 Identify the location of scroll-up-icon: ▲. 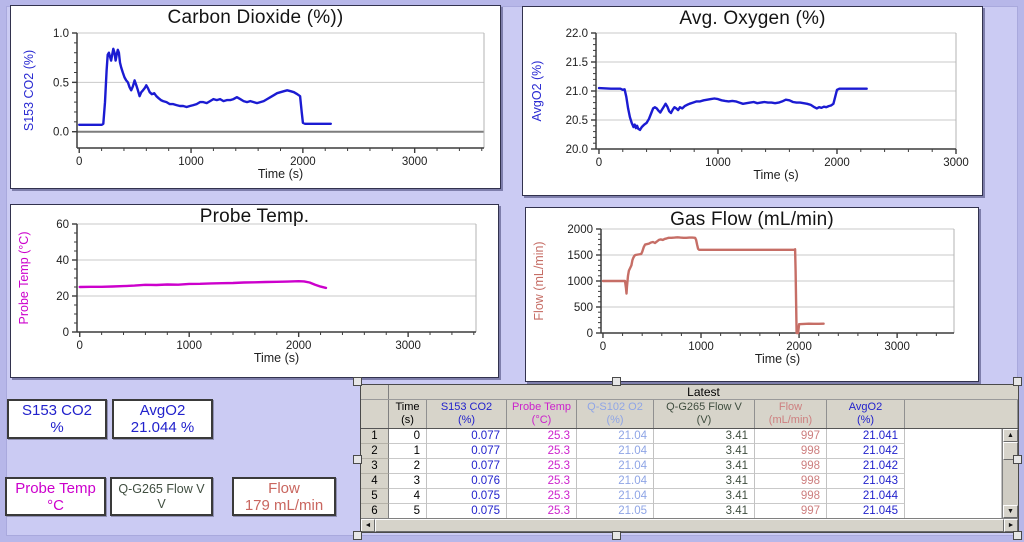
(1010, 435).